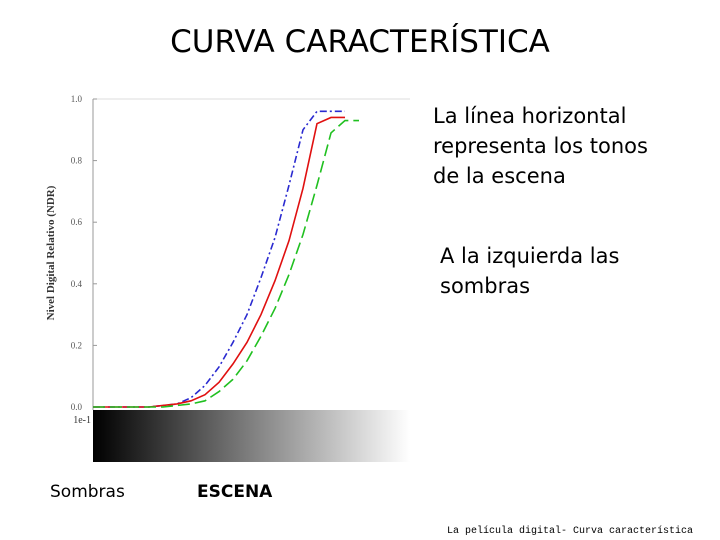  Describe the element at coordinates (77, 161) in the screenshot. I see `y-tick-label: 0.8` at that location.